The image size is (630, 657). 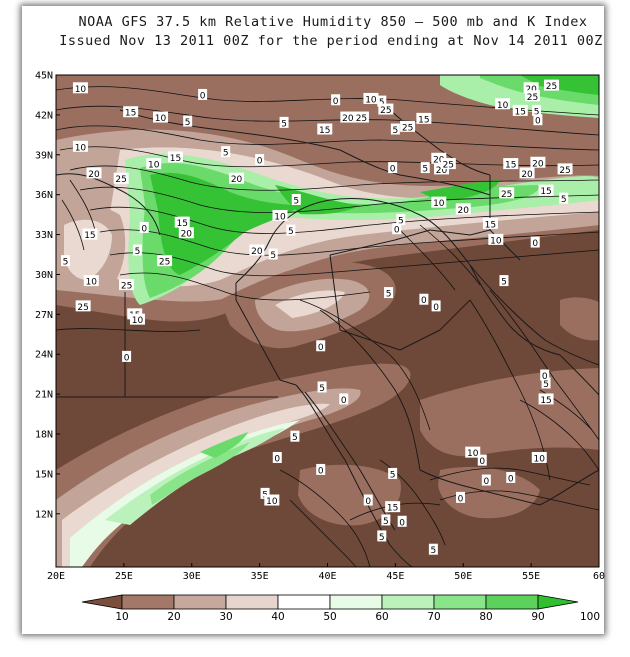 I want to click on lon-tick-label: 40E, so click(x=327, y=576).